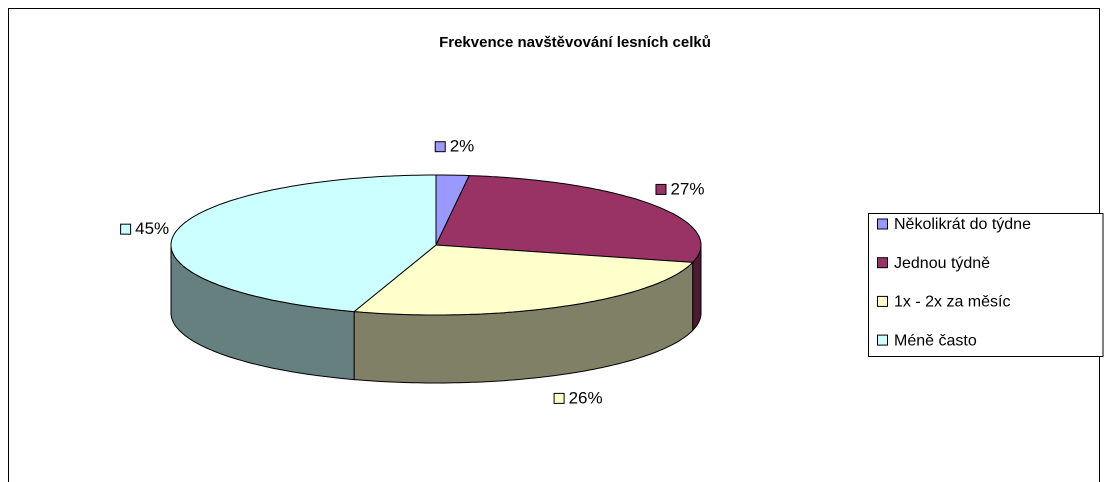  Describe the element at coordinates (462, 146) in the screenshot. I see `data-label: 2%` at that location.